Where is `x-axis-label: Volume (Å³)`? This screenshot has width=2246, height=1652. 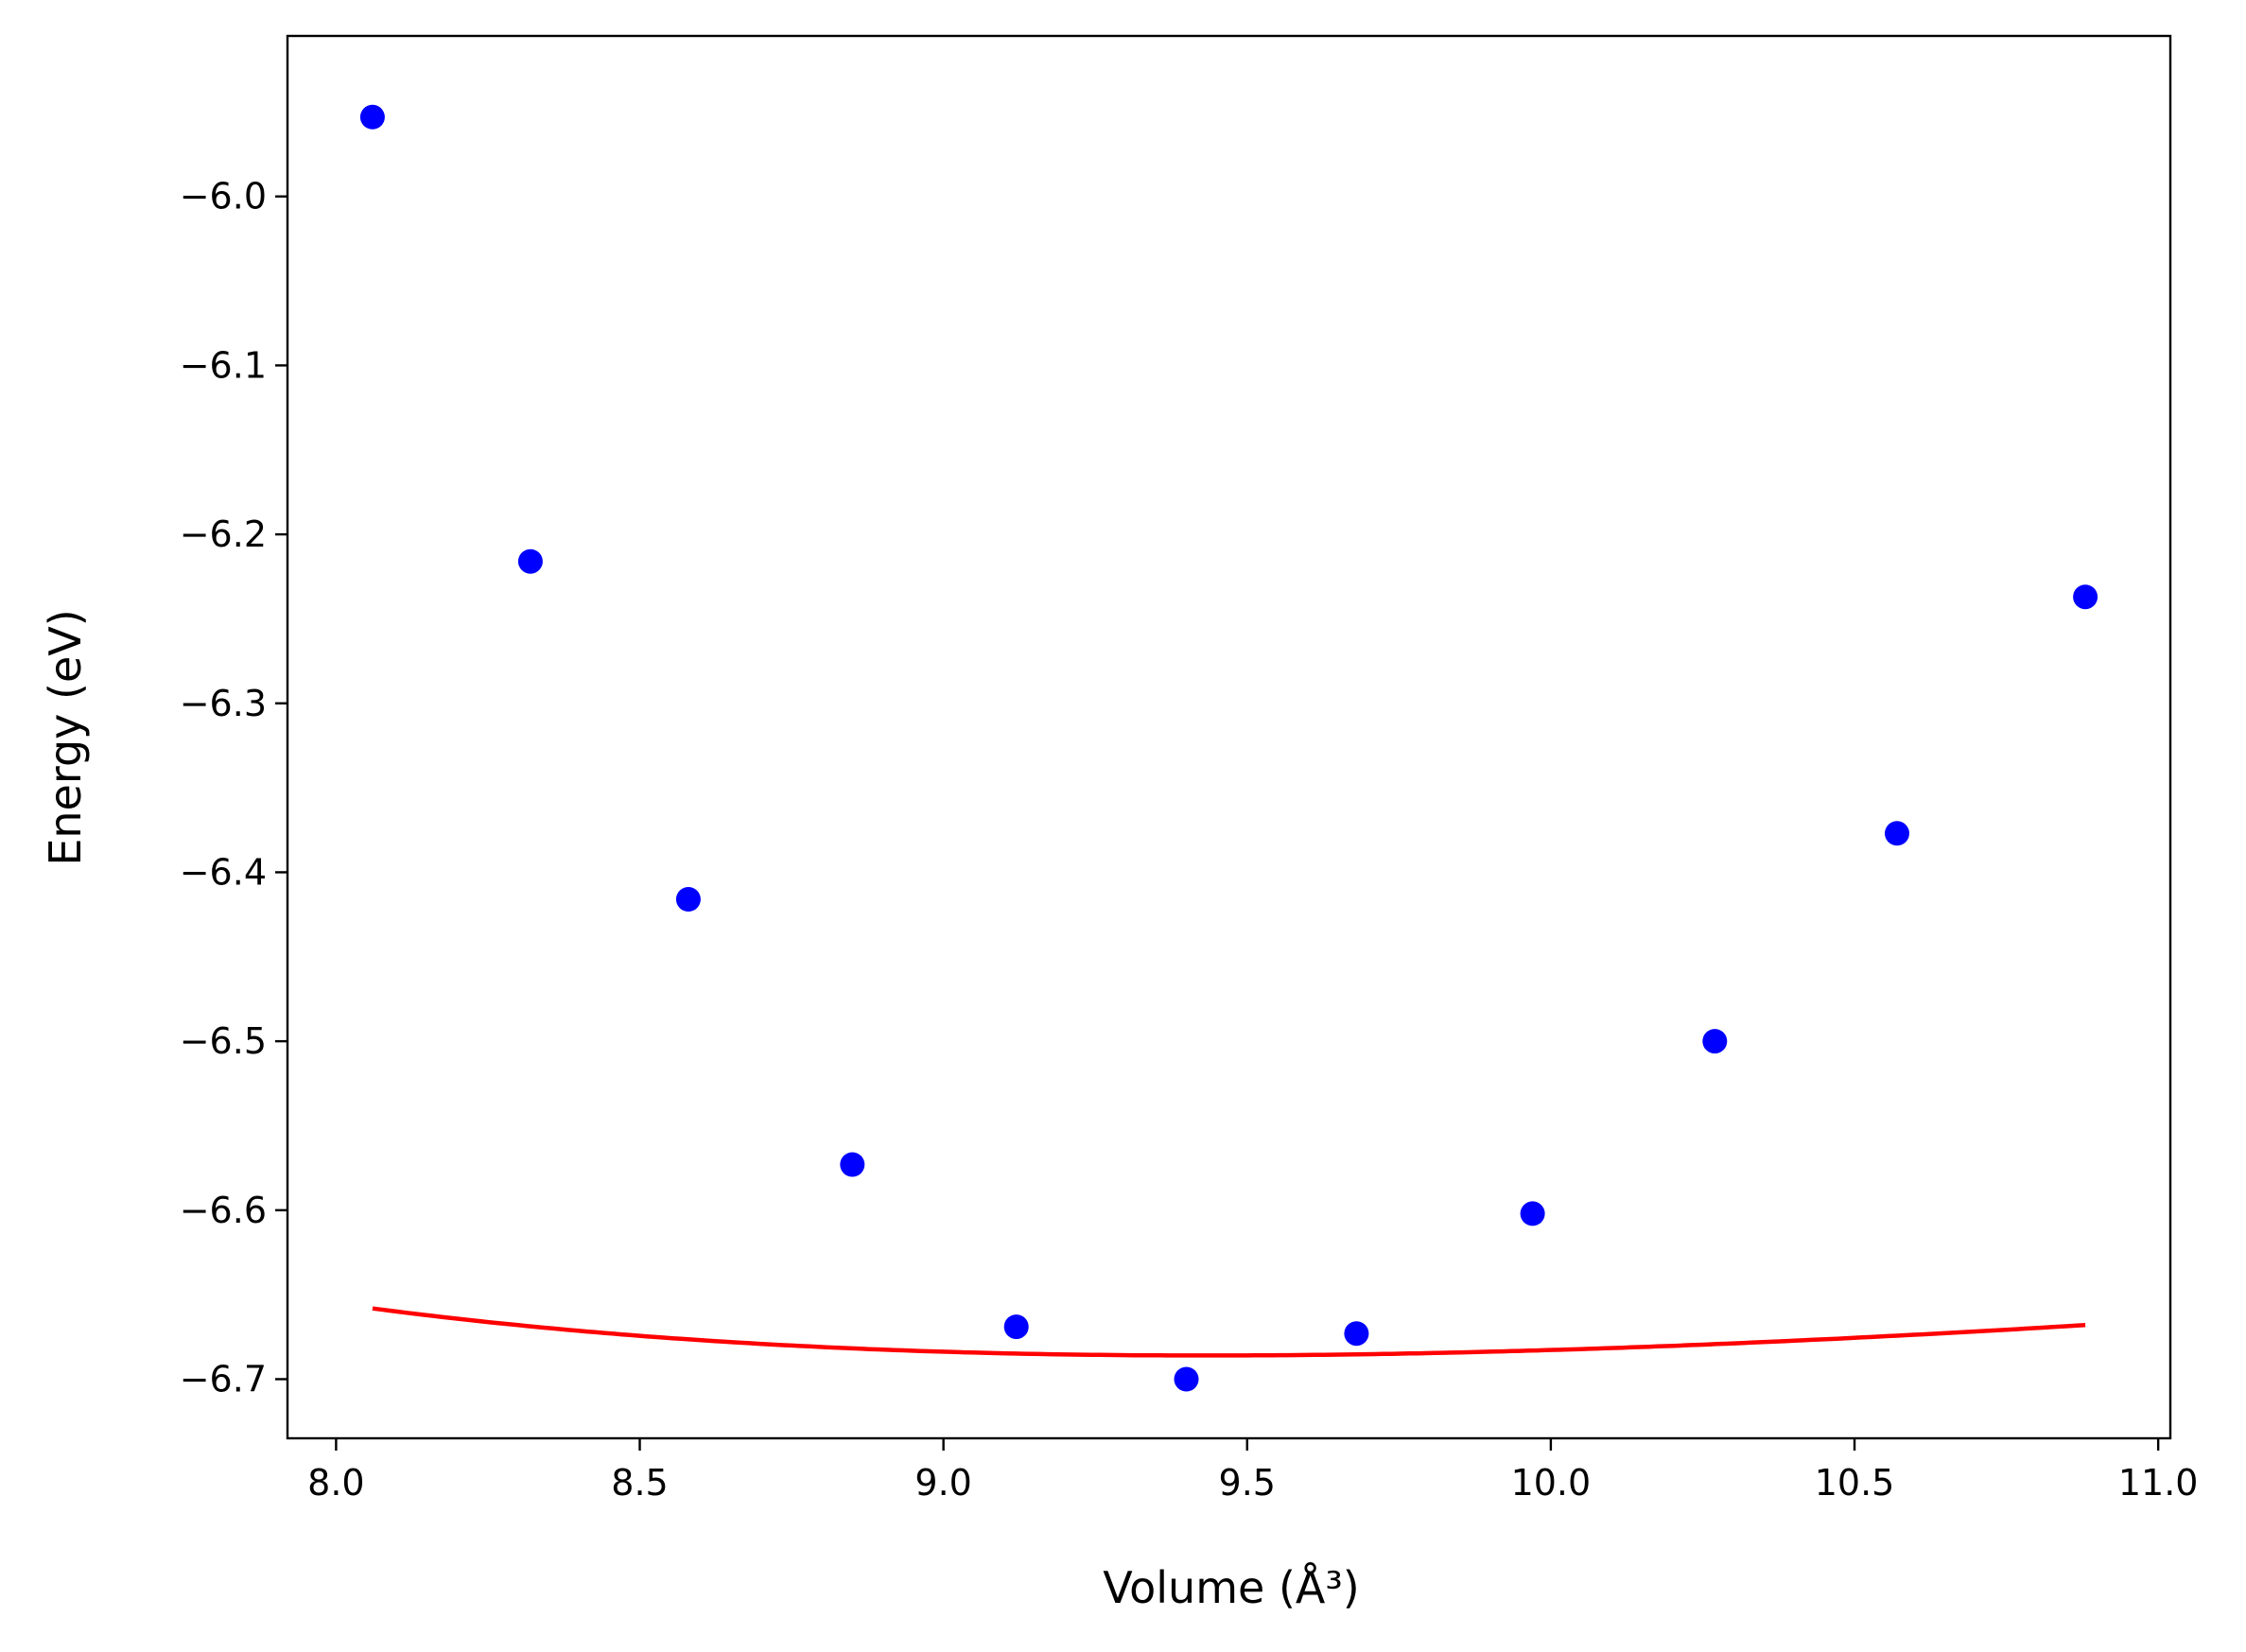 x-axis-label: Volume (Å³) is located at coordinates (1231, 1588).